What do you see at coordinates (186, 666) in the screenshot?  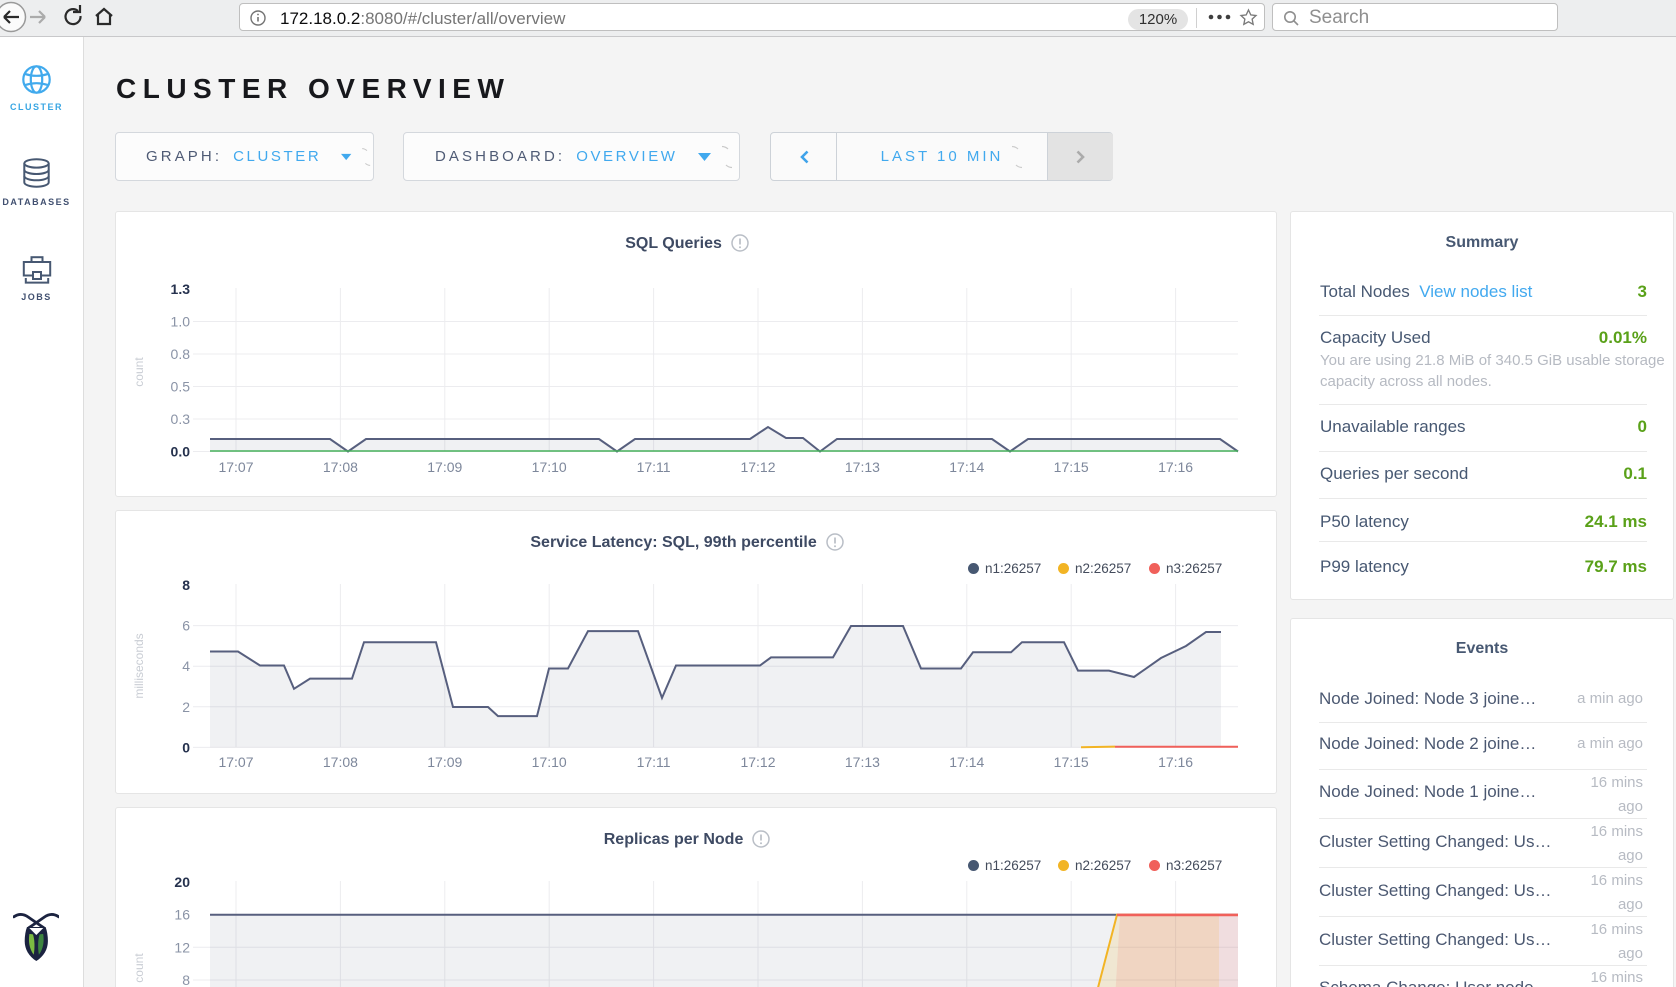 I see `svg-text: 4` at bounding box center [186, 666].